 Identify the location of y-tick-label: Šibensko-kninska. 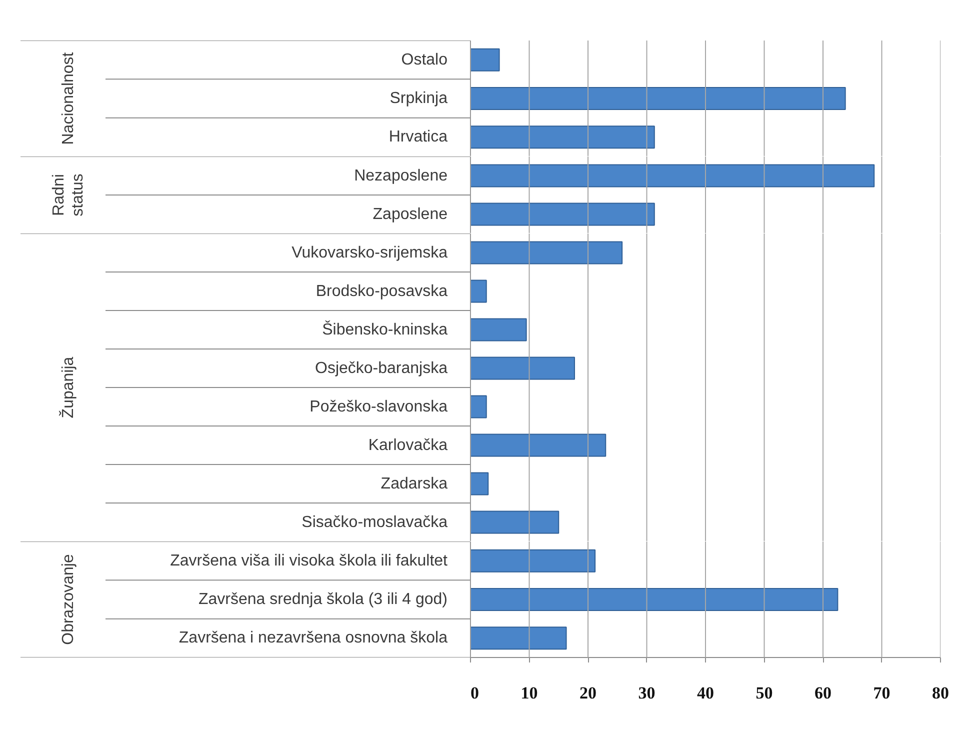
(385, 329).